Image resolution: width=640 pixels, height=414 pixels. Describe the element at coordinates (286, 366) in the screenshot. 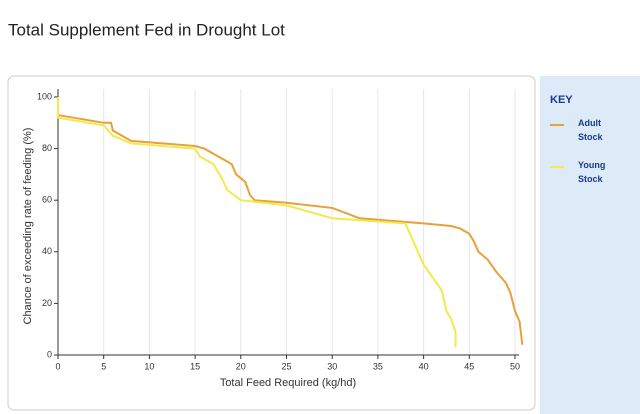

I see `x-tick-label: 25` at that location.